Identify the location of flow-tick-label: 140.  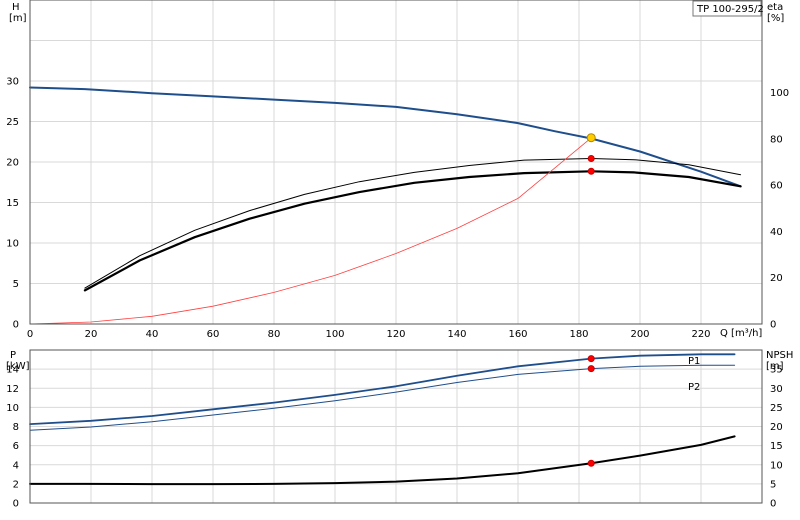
(456, 334).